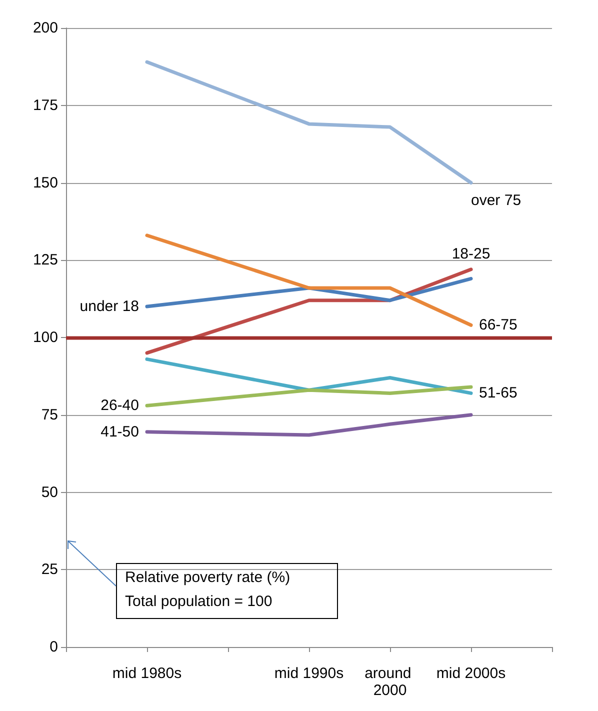  Describe the element at coordinates (471, 673) in the screenshot. I see `x-tick-label: mid 2000s` at that location.